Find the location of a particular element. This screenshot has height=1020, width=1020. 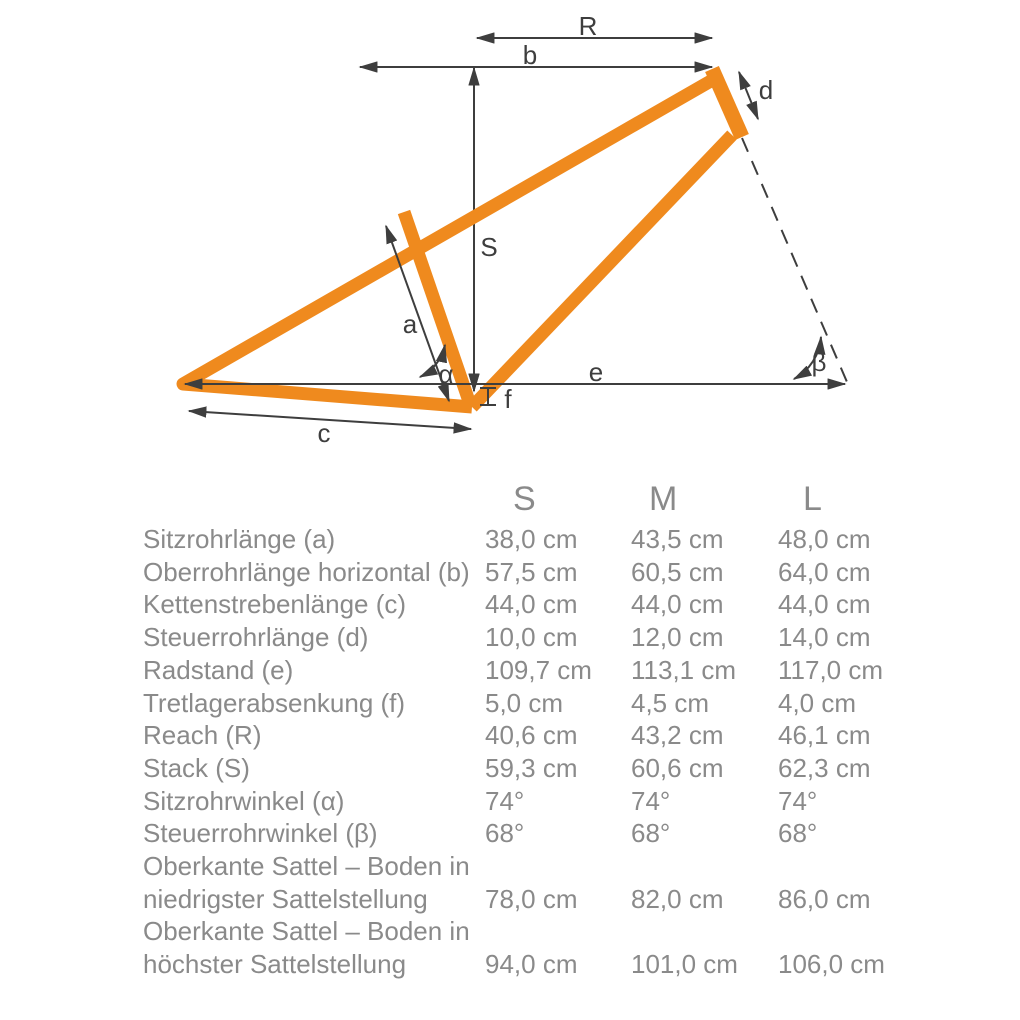

spec-label: Stack (S) is located at coordinates (196, 767).